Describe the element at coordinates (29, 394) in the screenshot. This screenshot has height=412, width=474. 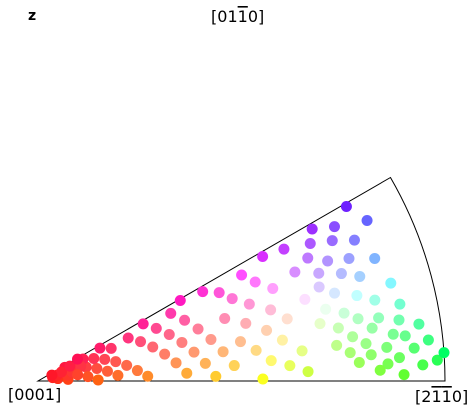
I see `corner-0001-k: 0` at that location.